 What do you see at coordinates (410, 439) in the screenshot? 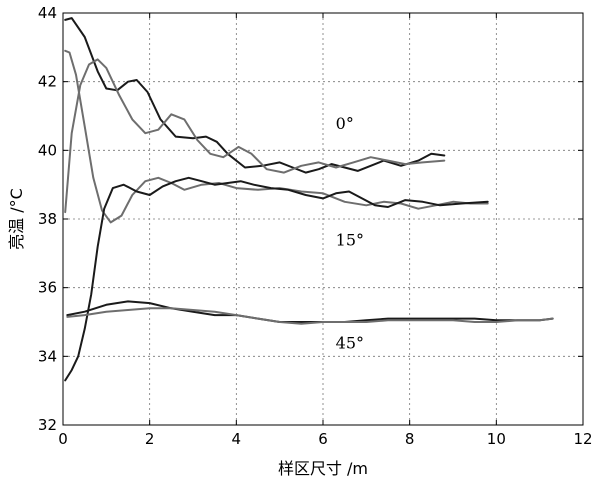
I see `x-tick-label: 8` at bounding box center [410, 439].